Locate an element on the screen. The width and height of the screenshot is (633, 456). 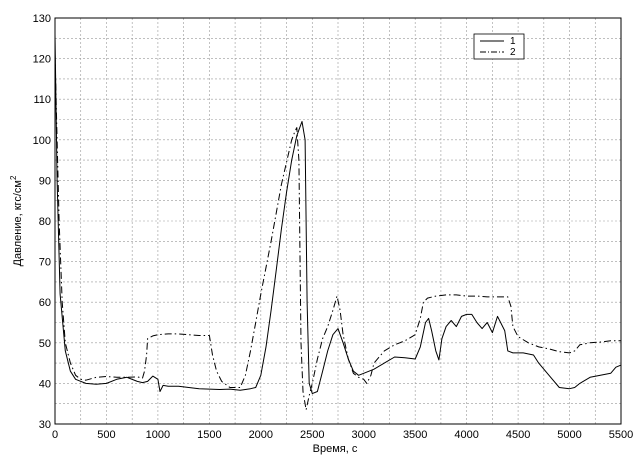
y-axis-label: Давление, кгс/см2 is located at coordinates (16, 220).